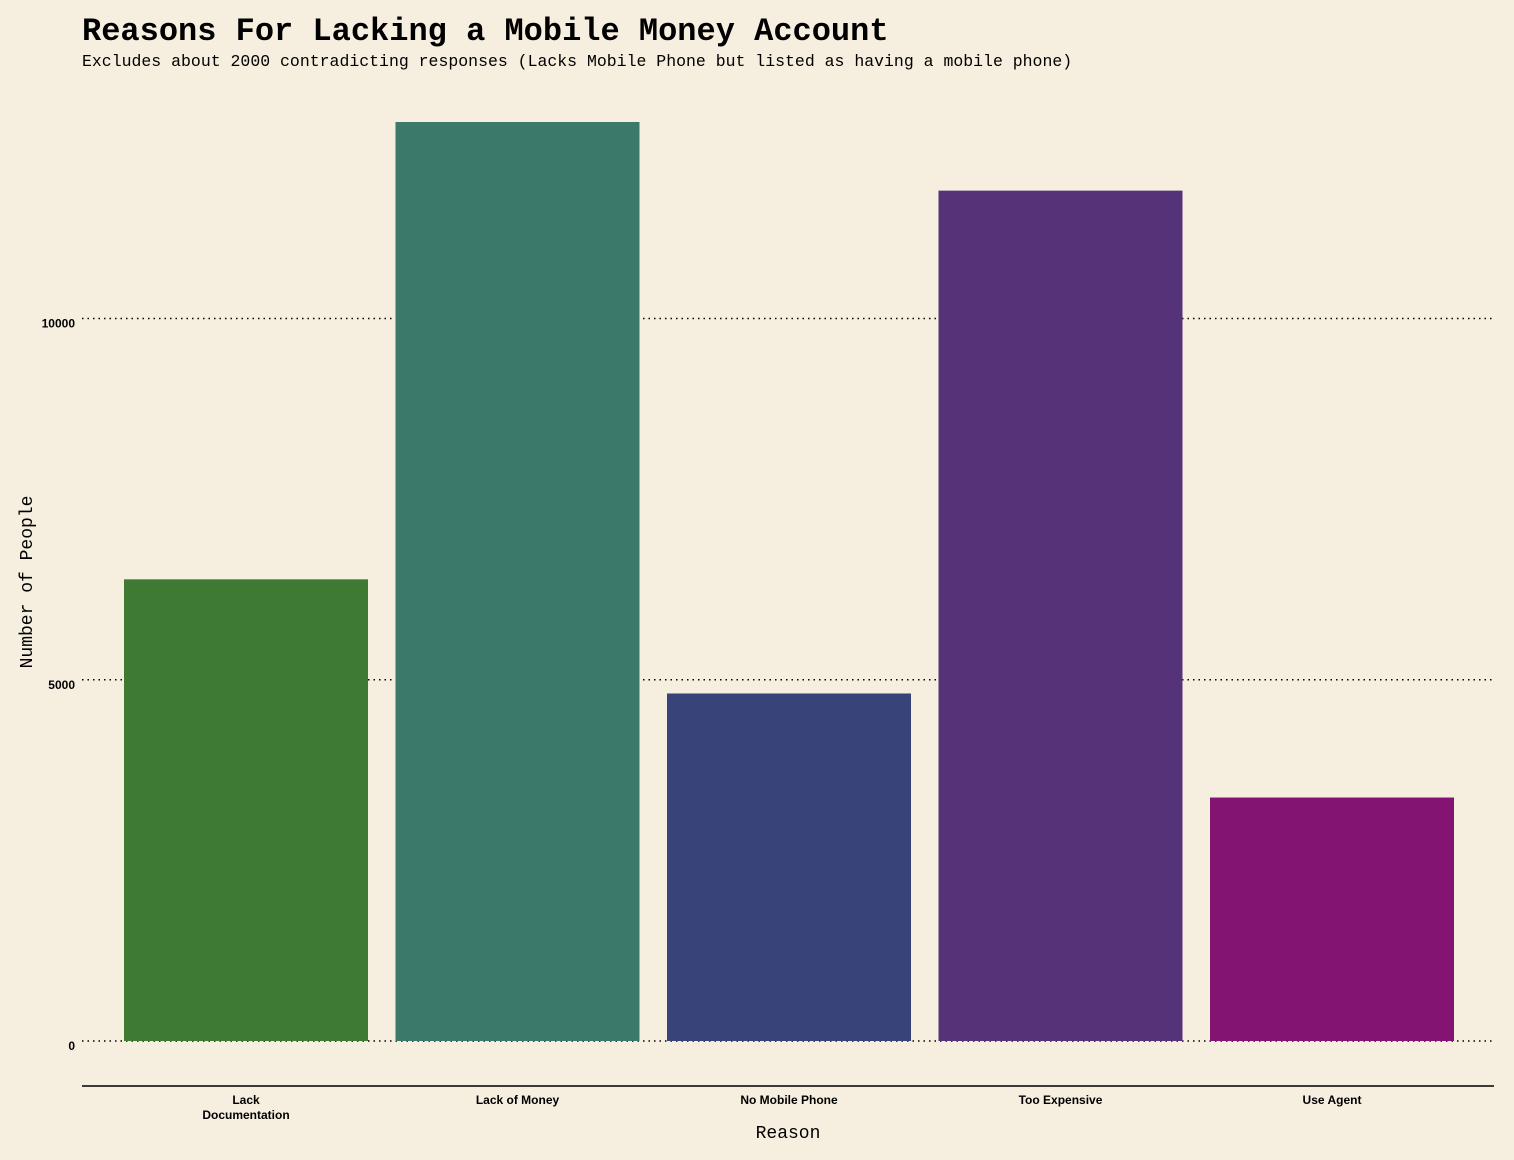 The width and height of the screenshot is (1514, 1160). What do you see at coordinates (28, 582) in the screenshot?
I see `y-axis-label: Number of People` at bounding box center [28, 582].